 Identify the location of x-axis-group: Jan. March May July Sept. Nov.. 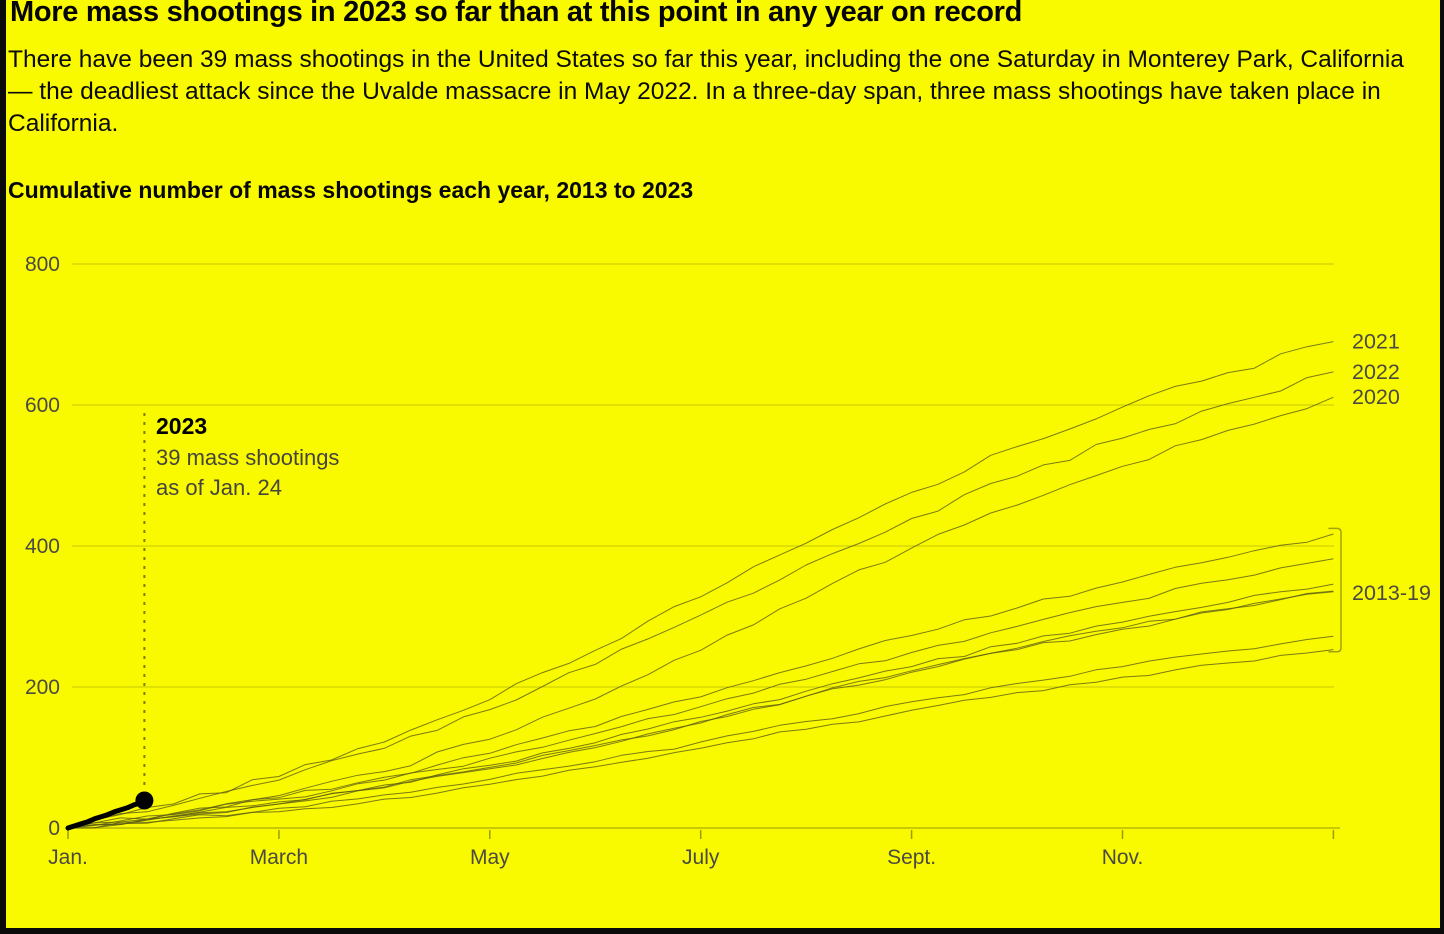
(691, 849).